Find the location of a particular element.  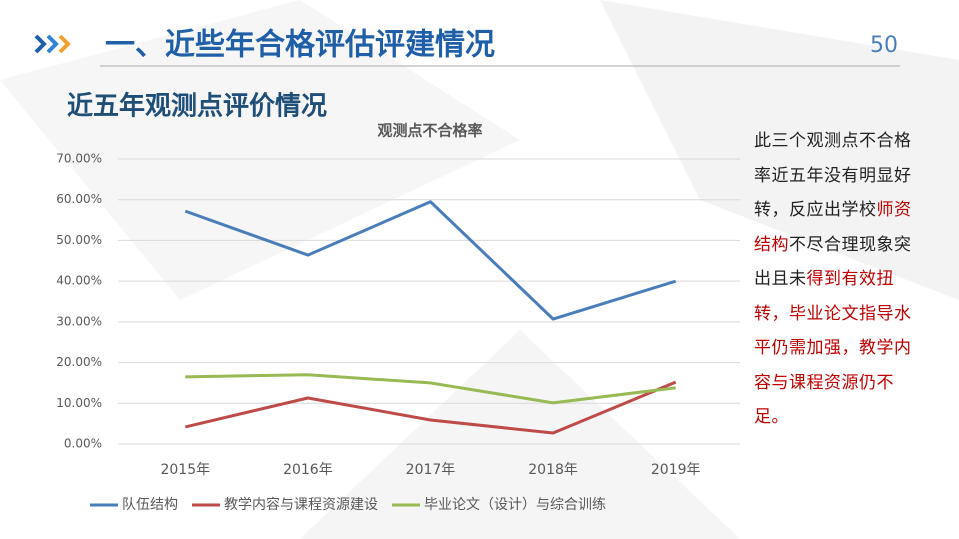

legend-label: 队伍结构 is located at coordinates (150, 505).